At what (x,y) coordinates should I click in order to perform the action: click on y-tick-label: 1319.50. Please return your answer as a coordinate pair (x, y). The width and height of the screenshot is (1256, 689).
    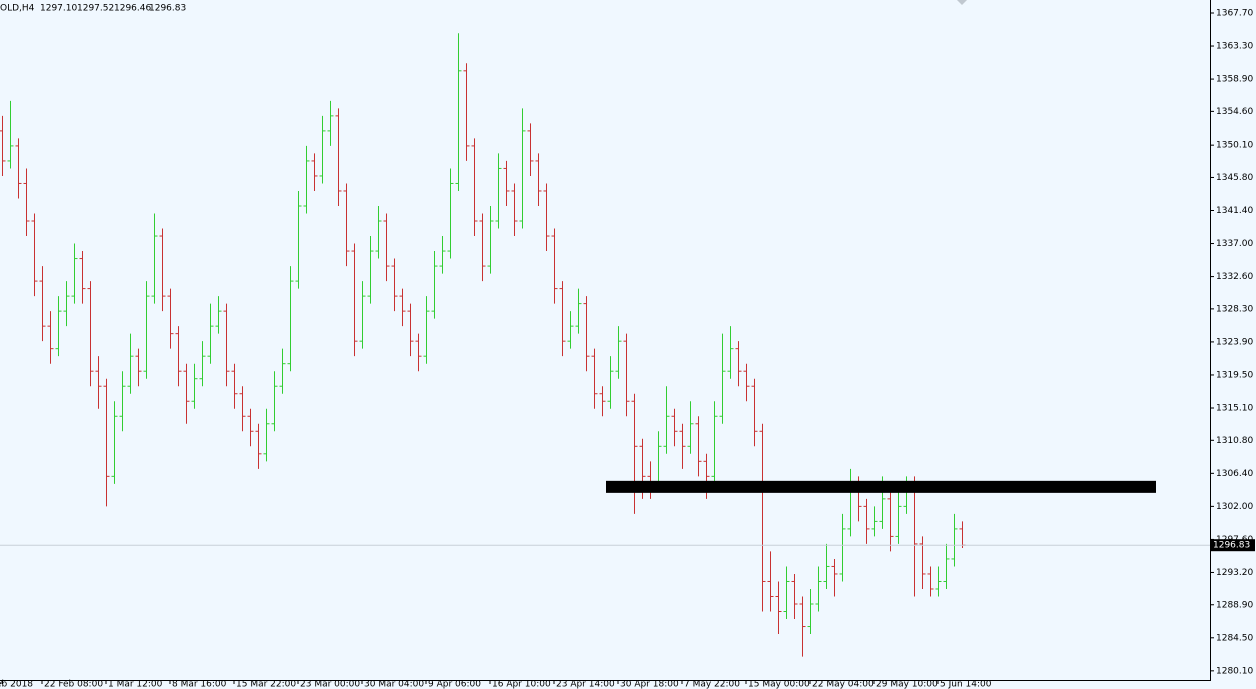
    Looking at the image, I should click on (1234, 375).